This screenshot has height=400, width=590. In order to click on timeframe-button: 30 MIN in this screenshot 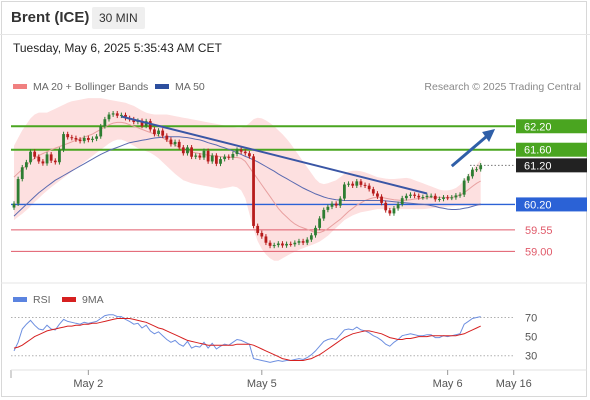, I will do `click(118, 18)`.